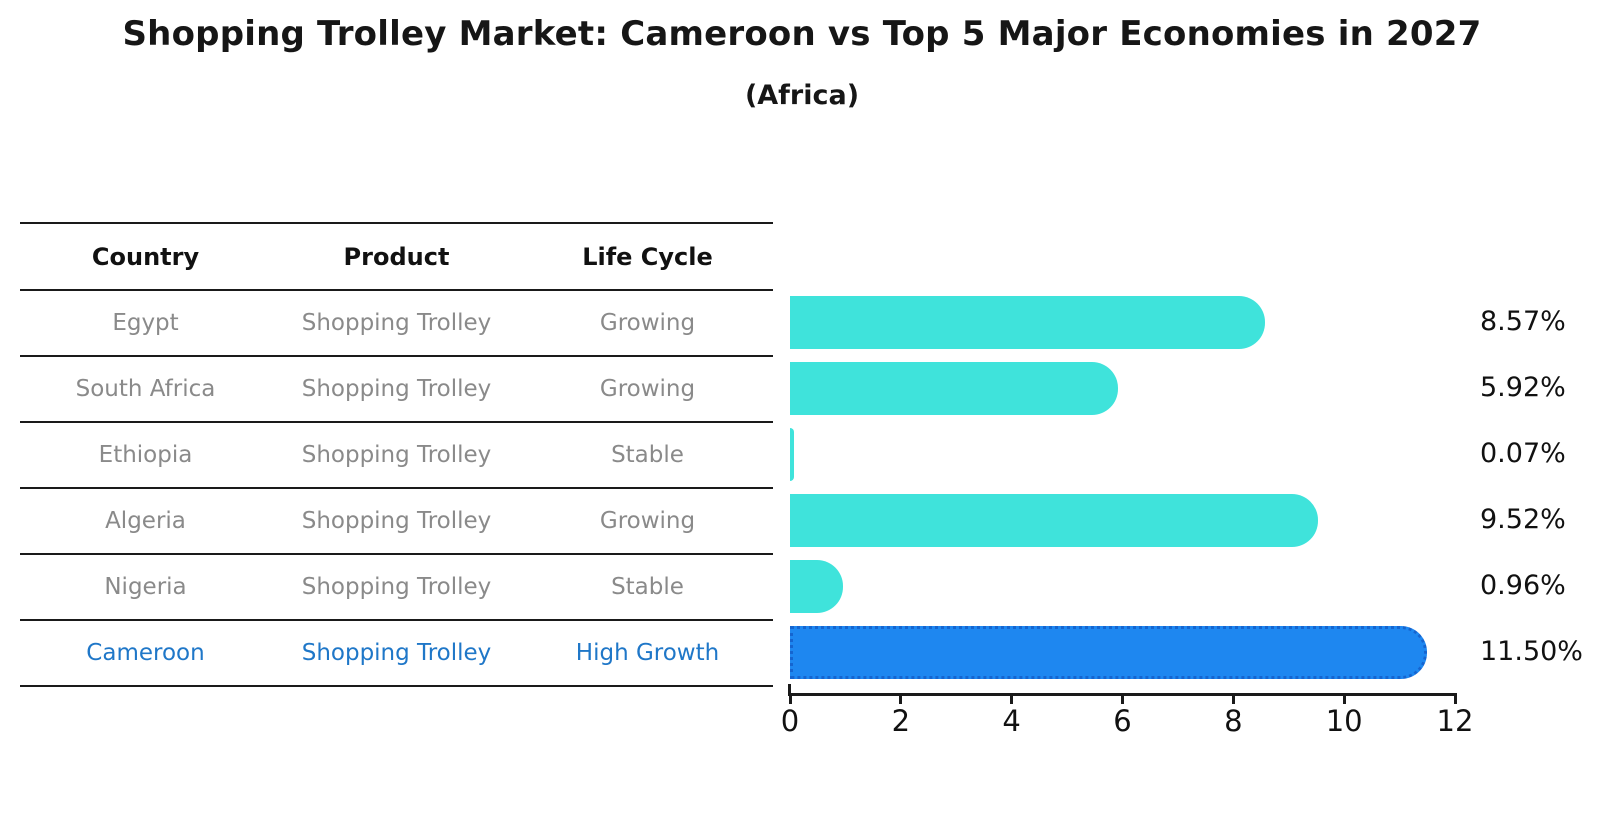  What do you see at coordinates (1523, 519) in the screenshot?
I see `bar-value-label: 9.52%` at bounding box center [1523, 519].